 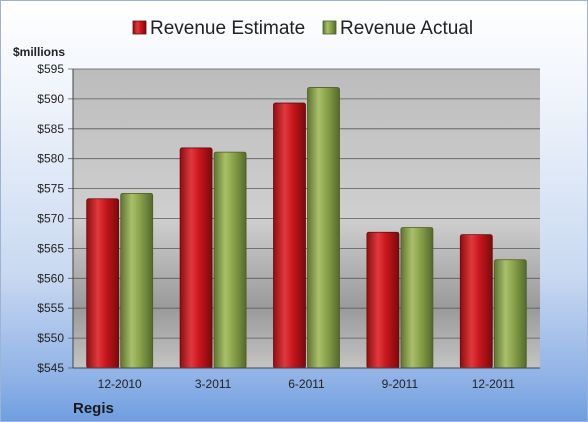 I want to click on x-tick-label: 6-2011, so click(x=306, y=384).